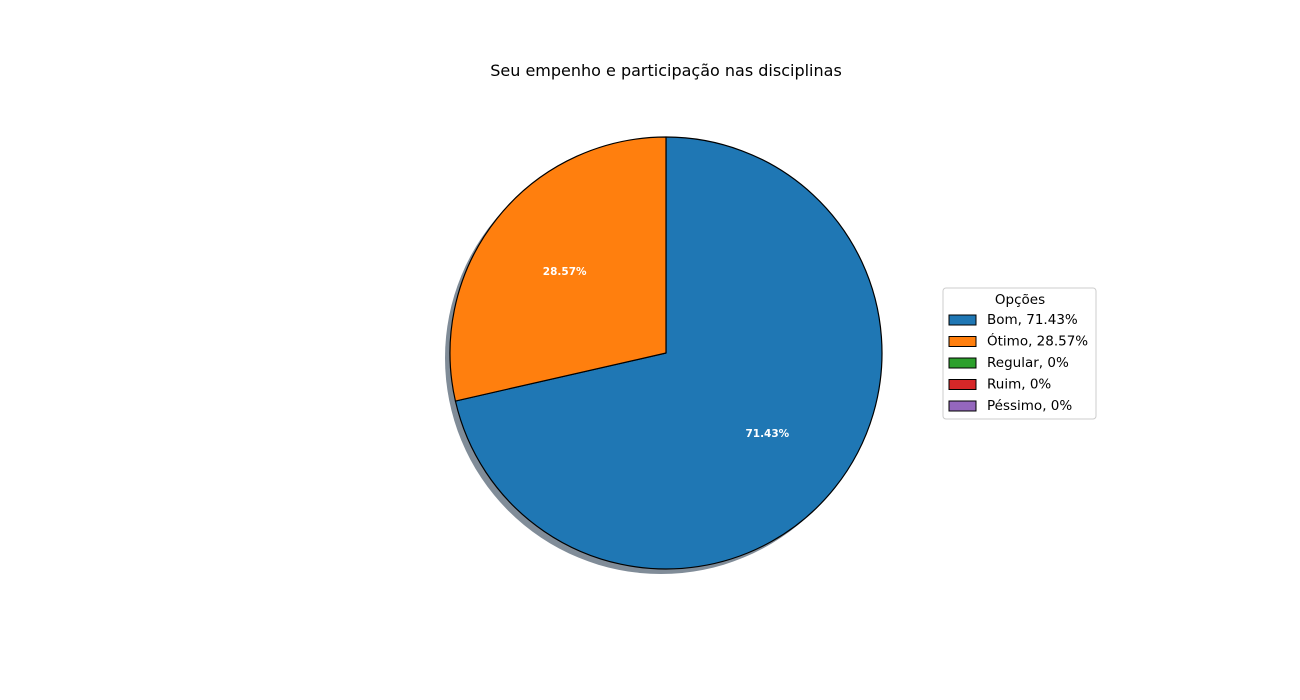 The width and height of the screenshot is (1300, 700). I want to click on legend-entry: Péssimo, 0%, so click(1010, 406).